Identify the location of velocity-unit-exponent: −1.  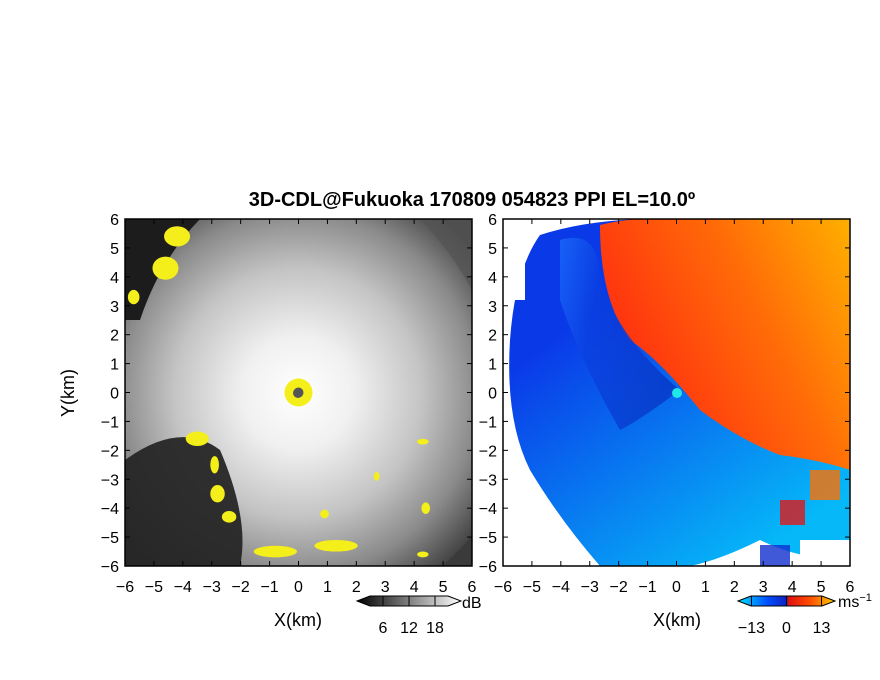
(865, 598).